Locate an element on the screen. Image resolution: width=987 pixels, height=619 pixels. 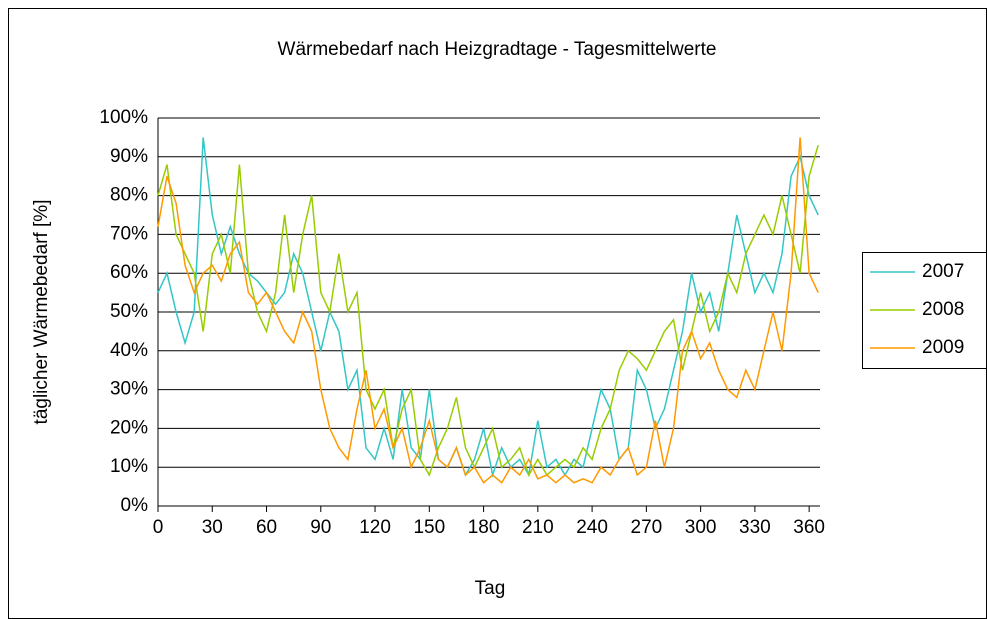
x-tick-label: 360 is located at coordinates (809, 527).